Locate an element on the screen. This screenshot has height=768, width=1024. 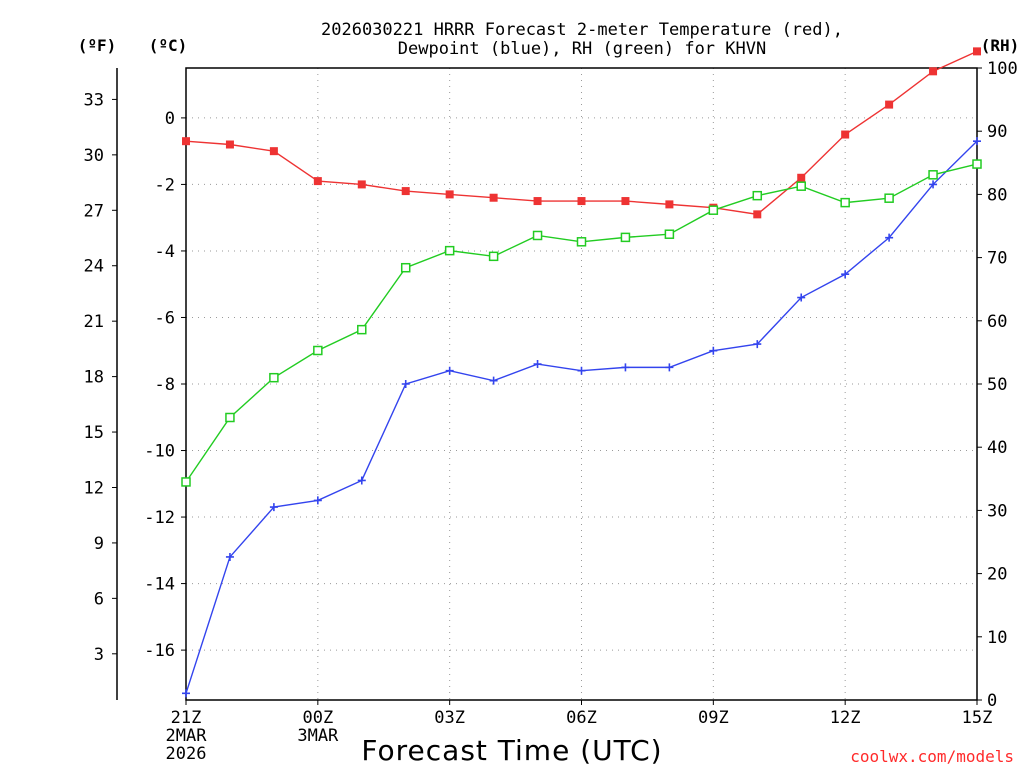
celsius-axis-unit: (ºC) is located at coordinates (168, 45).